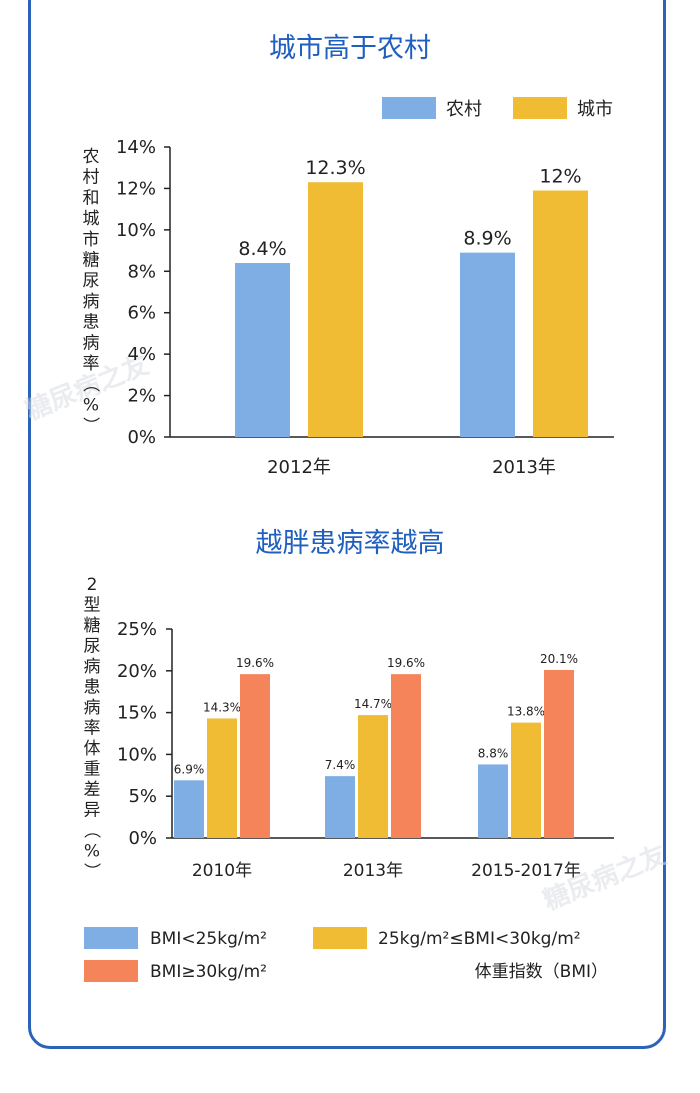 The image size is (700, 1093). What do you see at coordinates (111, 938) in the screenshot?
I see `chart2-legend-swatch-low` at bounding box center [111, 938].